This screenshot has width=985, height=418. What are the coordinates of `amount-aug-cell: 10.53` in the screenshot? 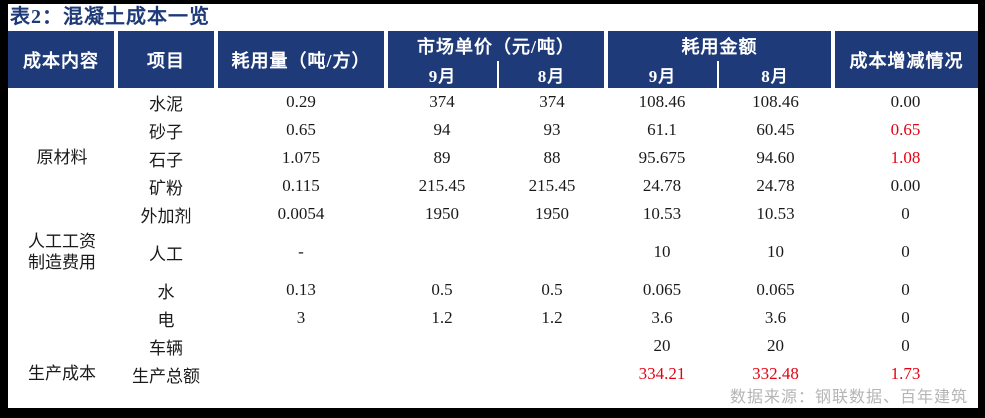 It's located at (775, 213).